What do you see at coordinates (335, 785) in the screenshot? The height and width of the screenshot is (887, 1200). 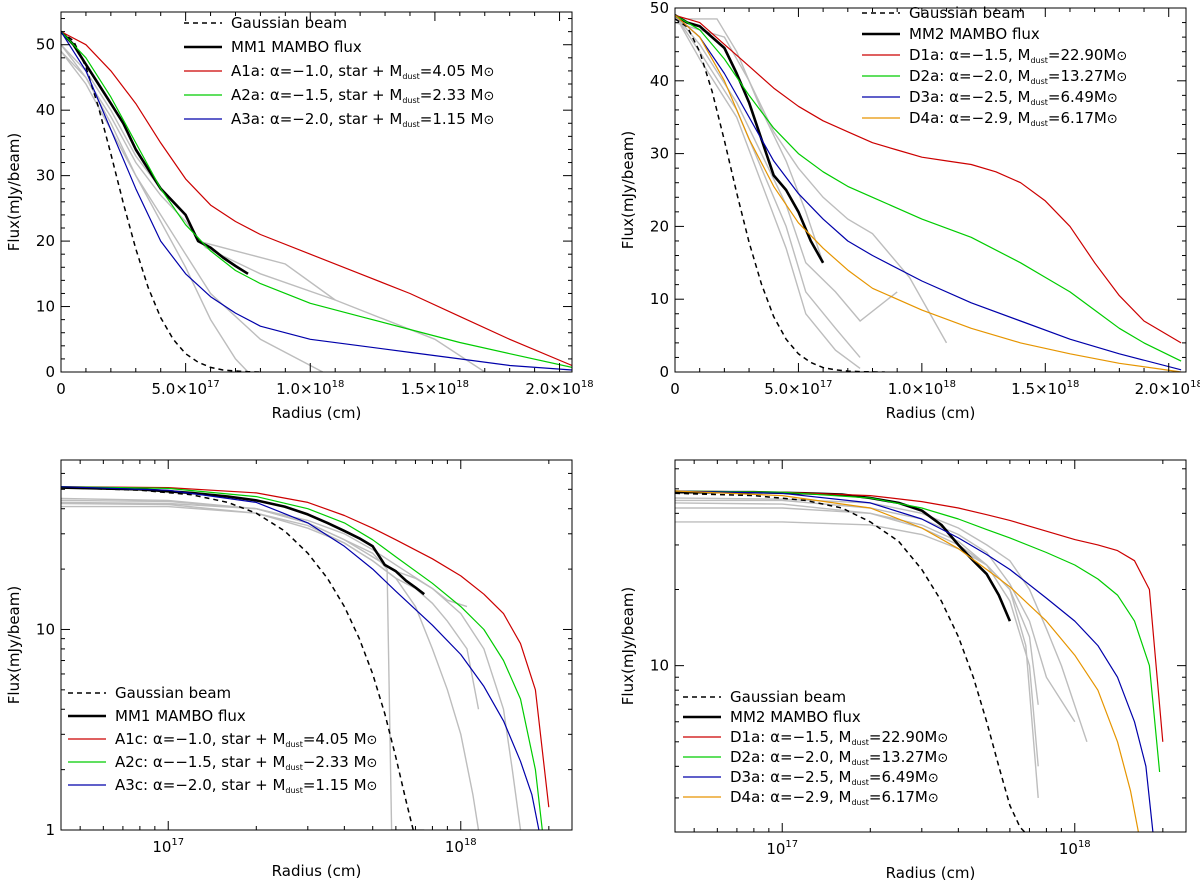 I see `legend-label-tail: =1.15 M` at bounding box center [335, 785].